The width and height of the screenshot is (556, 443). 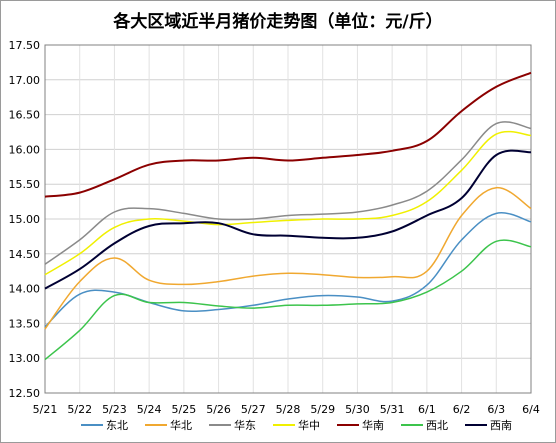 What do you see at coordinates (45, 409) in the screenshot?
I see `x-tick-label: 5/21` at bounding box center [45, 409].